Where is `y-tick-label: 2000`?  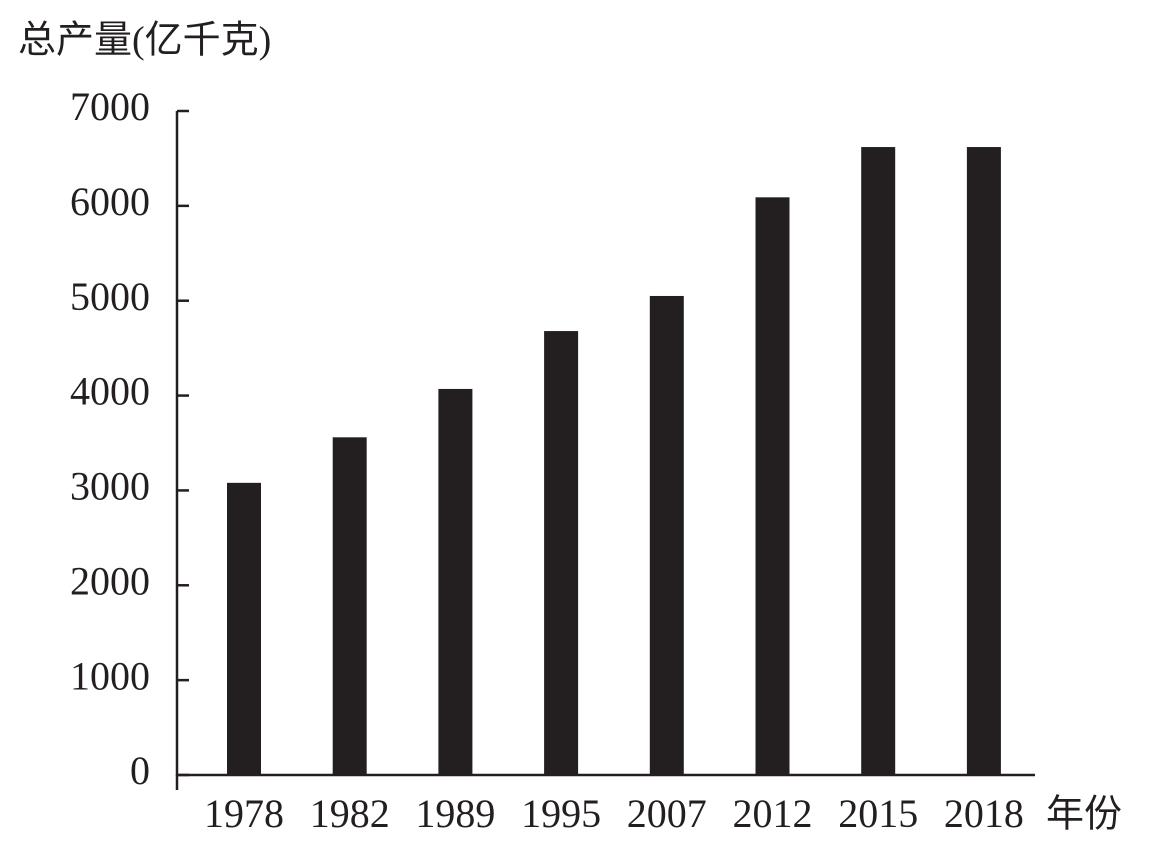
y-tick-label: 2000 is located at coordinates (110, 580).